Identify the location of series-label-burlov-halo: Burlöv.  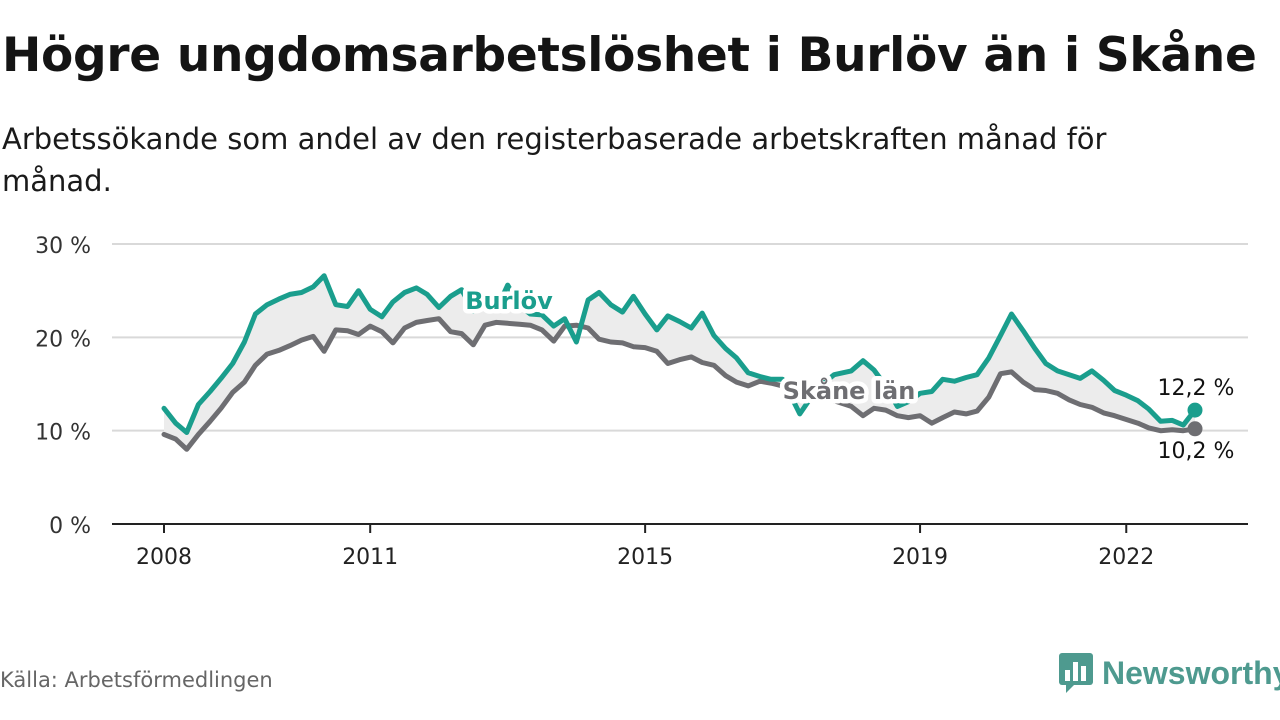
(509, 301).